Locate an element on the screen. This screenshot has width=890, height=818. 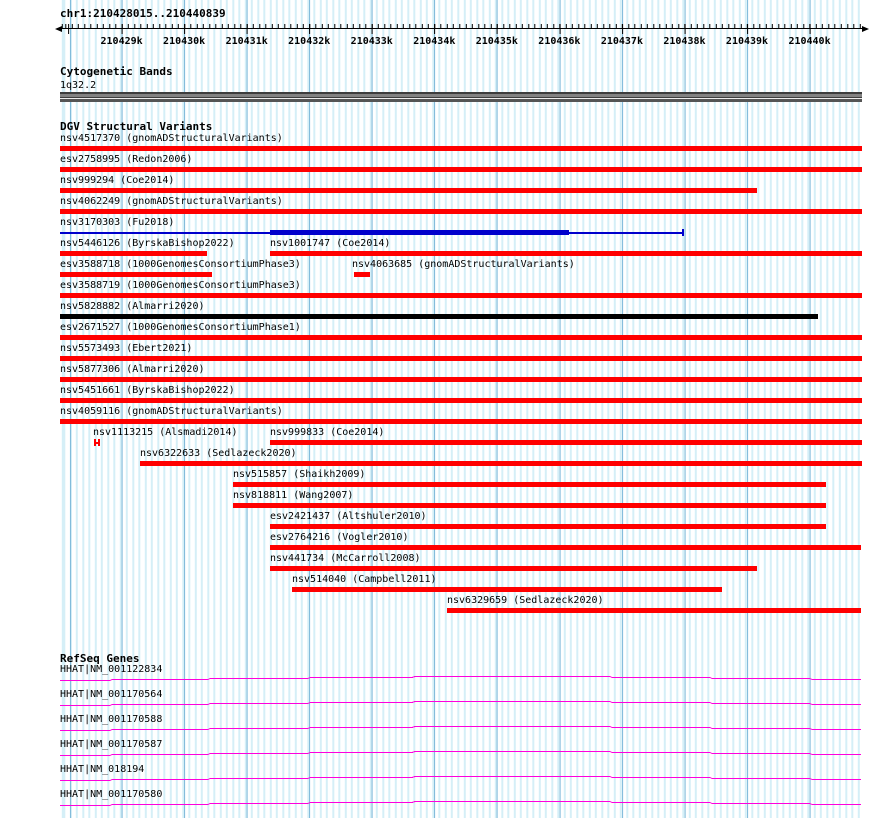
variant-label: esv2421437 (Altshuler2010) is located at coordinates (348, 516).